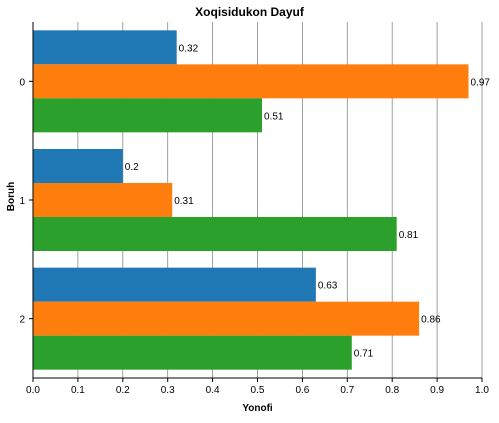 The image size is (499, 423). What do you see at coordinates (213, 390) in the screenshot?
I see `x-tick-label: 0.4` at bounding box center [213, 390].